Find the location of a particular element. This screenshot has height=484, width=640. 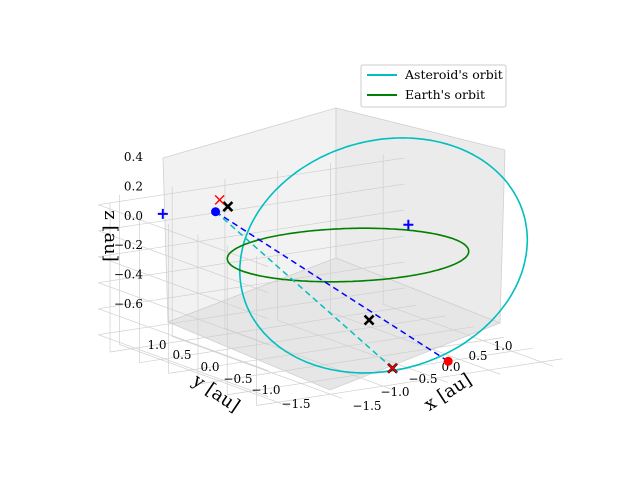

z-tick-label: 0.0 is located at coordinates (133, 216).